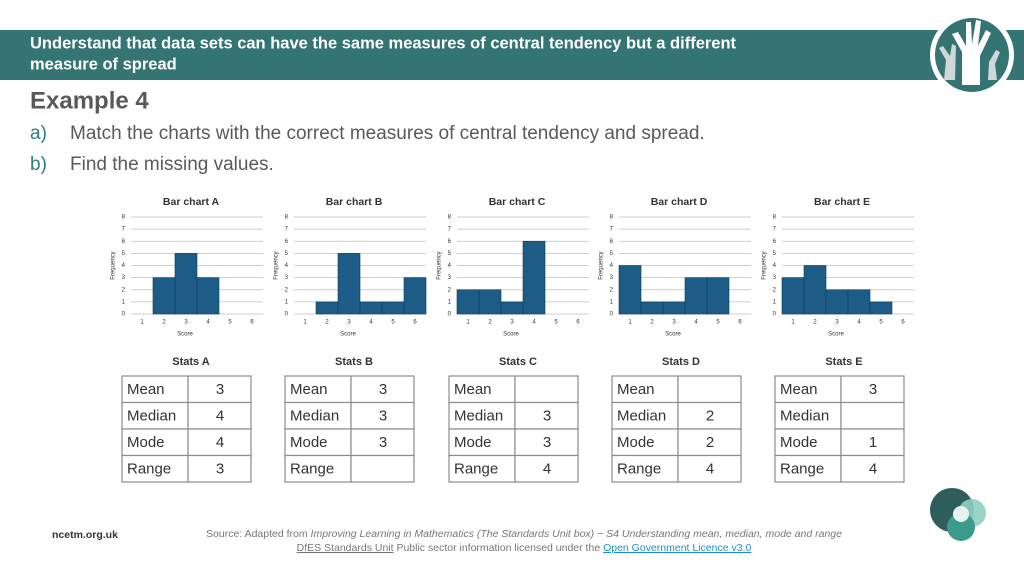  Describe the element at coordinates (972, 55) in the screenshot. I see `logo` at that location.